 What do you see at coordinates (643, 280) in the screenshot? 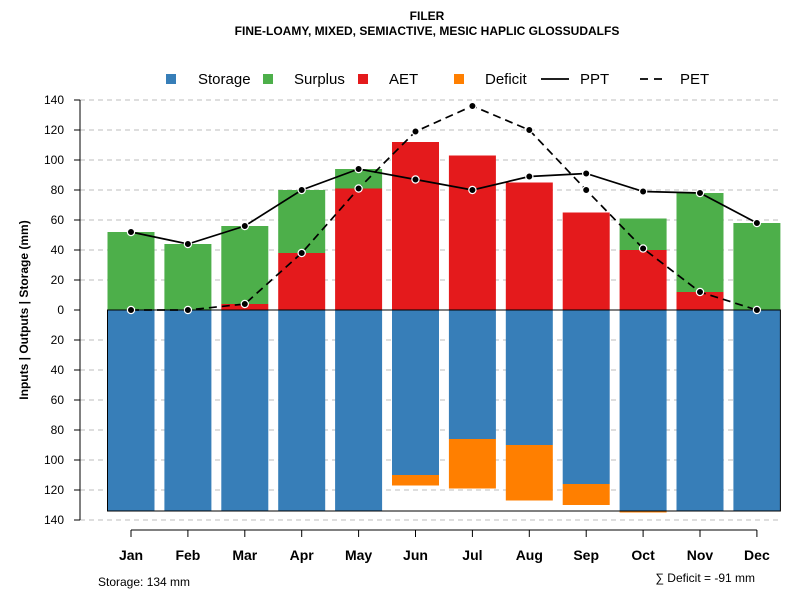
I see `aet-bar-oct` at bounding box center [643, 280].